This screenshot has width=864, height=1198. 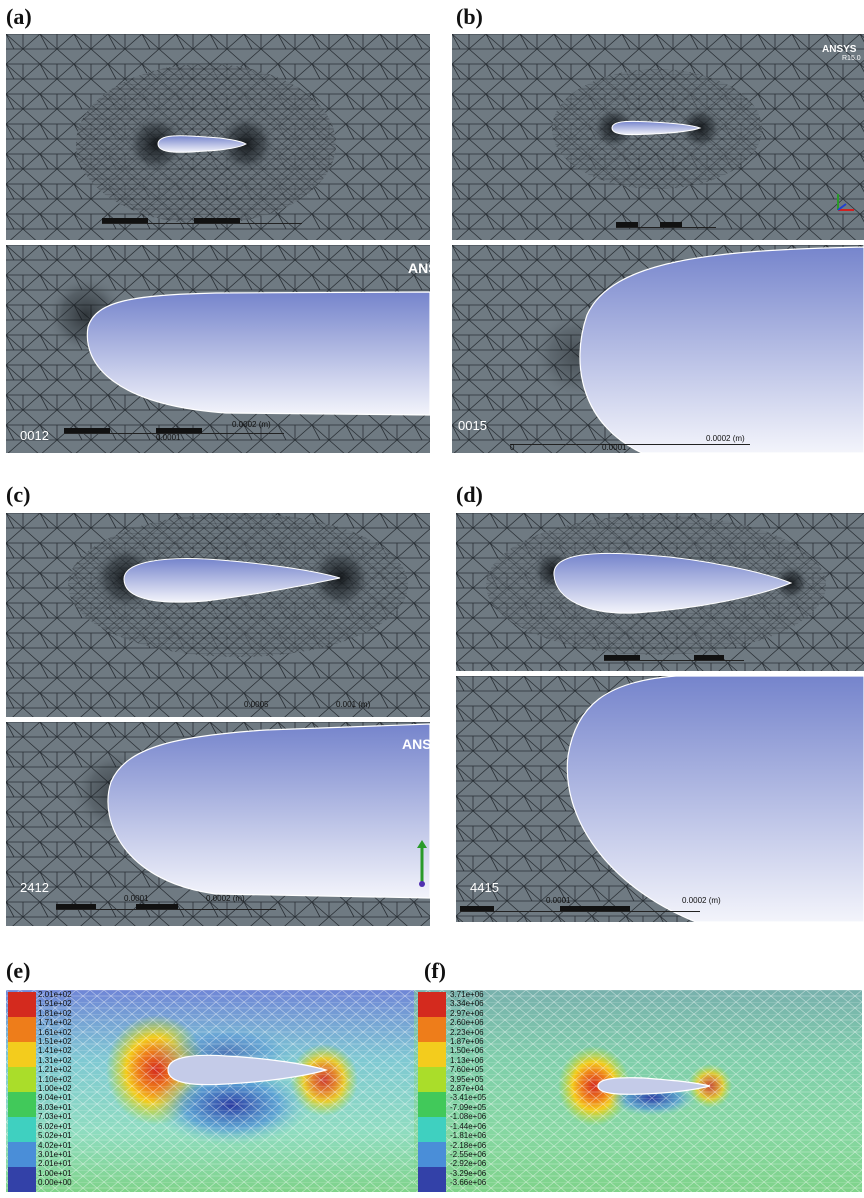 I want to click on panel-label-c: (c), so click(x=18, y=494).